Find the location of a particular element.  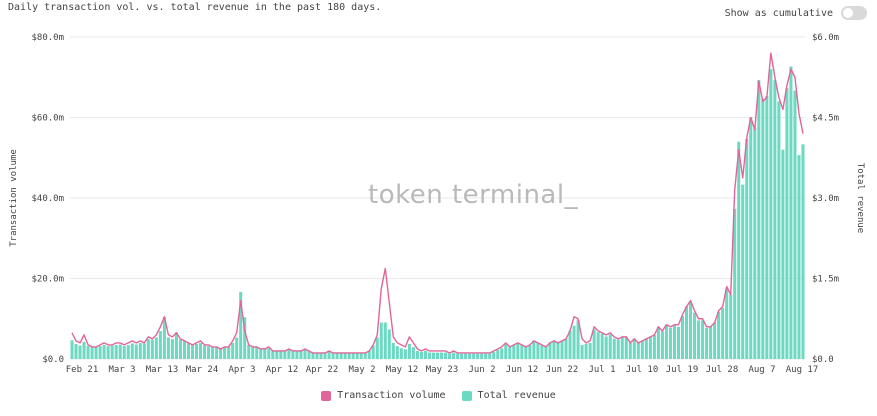

x-tick: Jun 12 is located at coordinates (522, 370).